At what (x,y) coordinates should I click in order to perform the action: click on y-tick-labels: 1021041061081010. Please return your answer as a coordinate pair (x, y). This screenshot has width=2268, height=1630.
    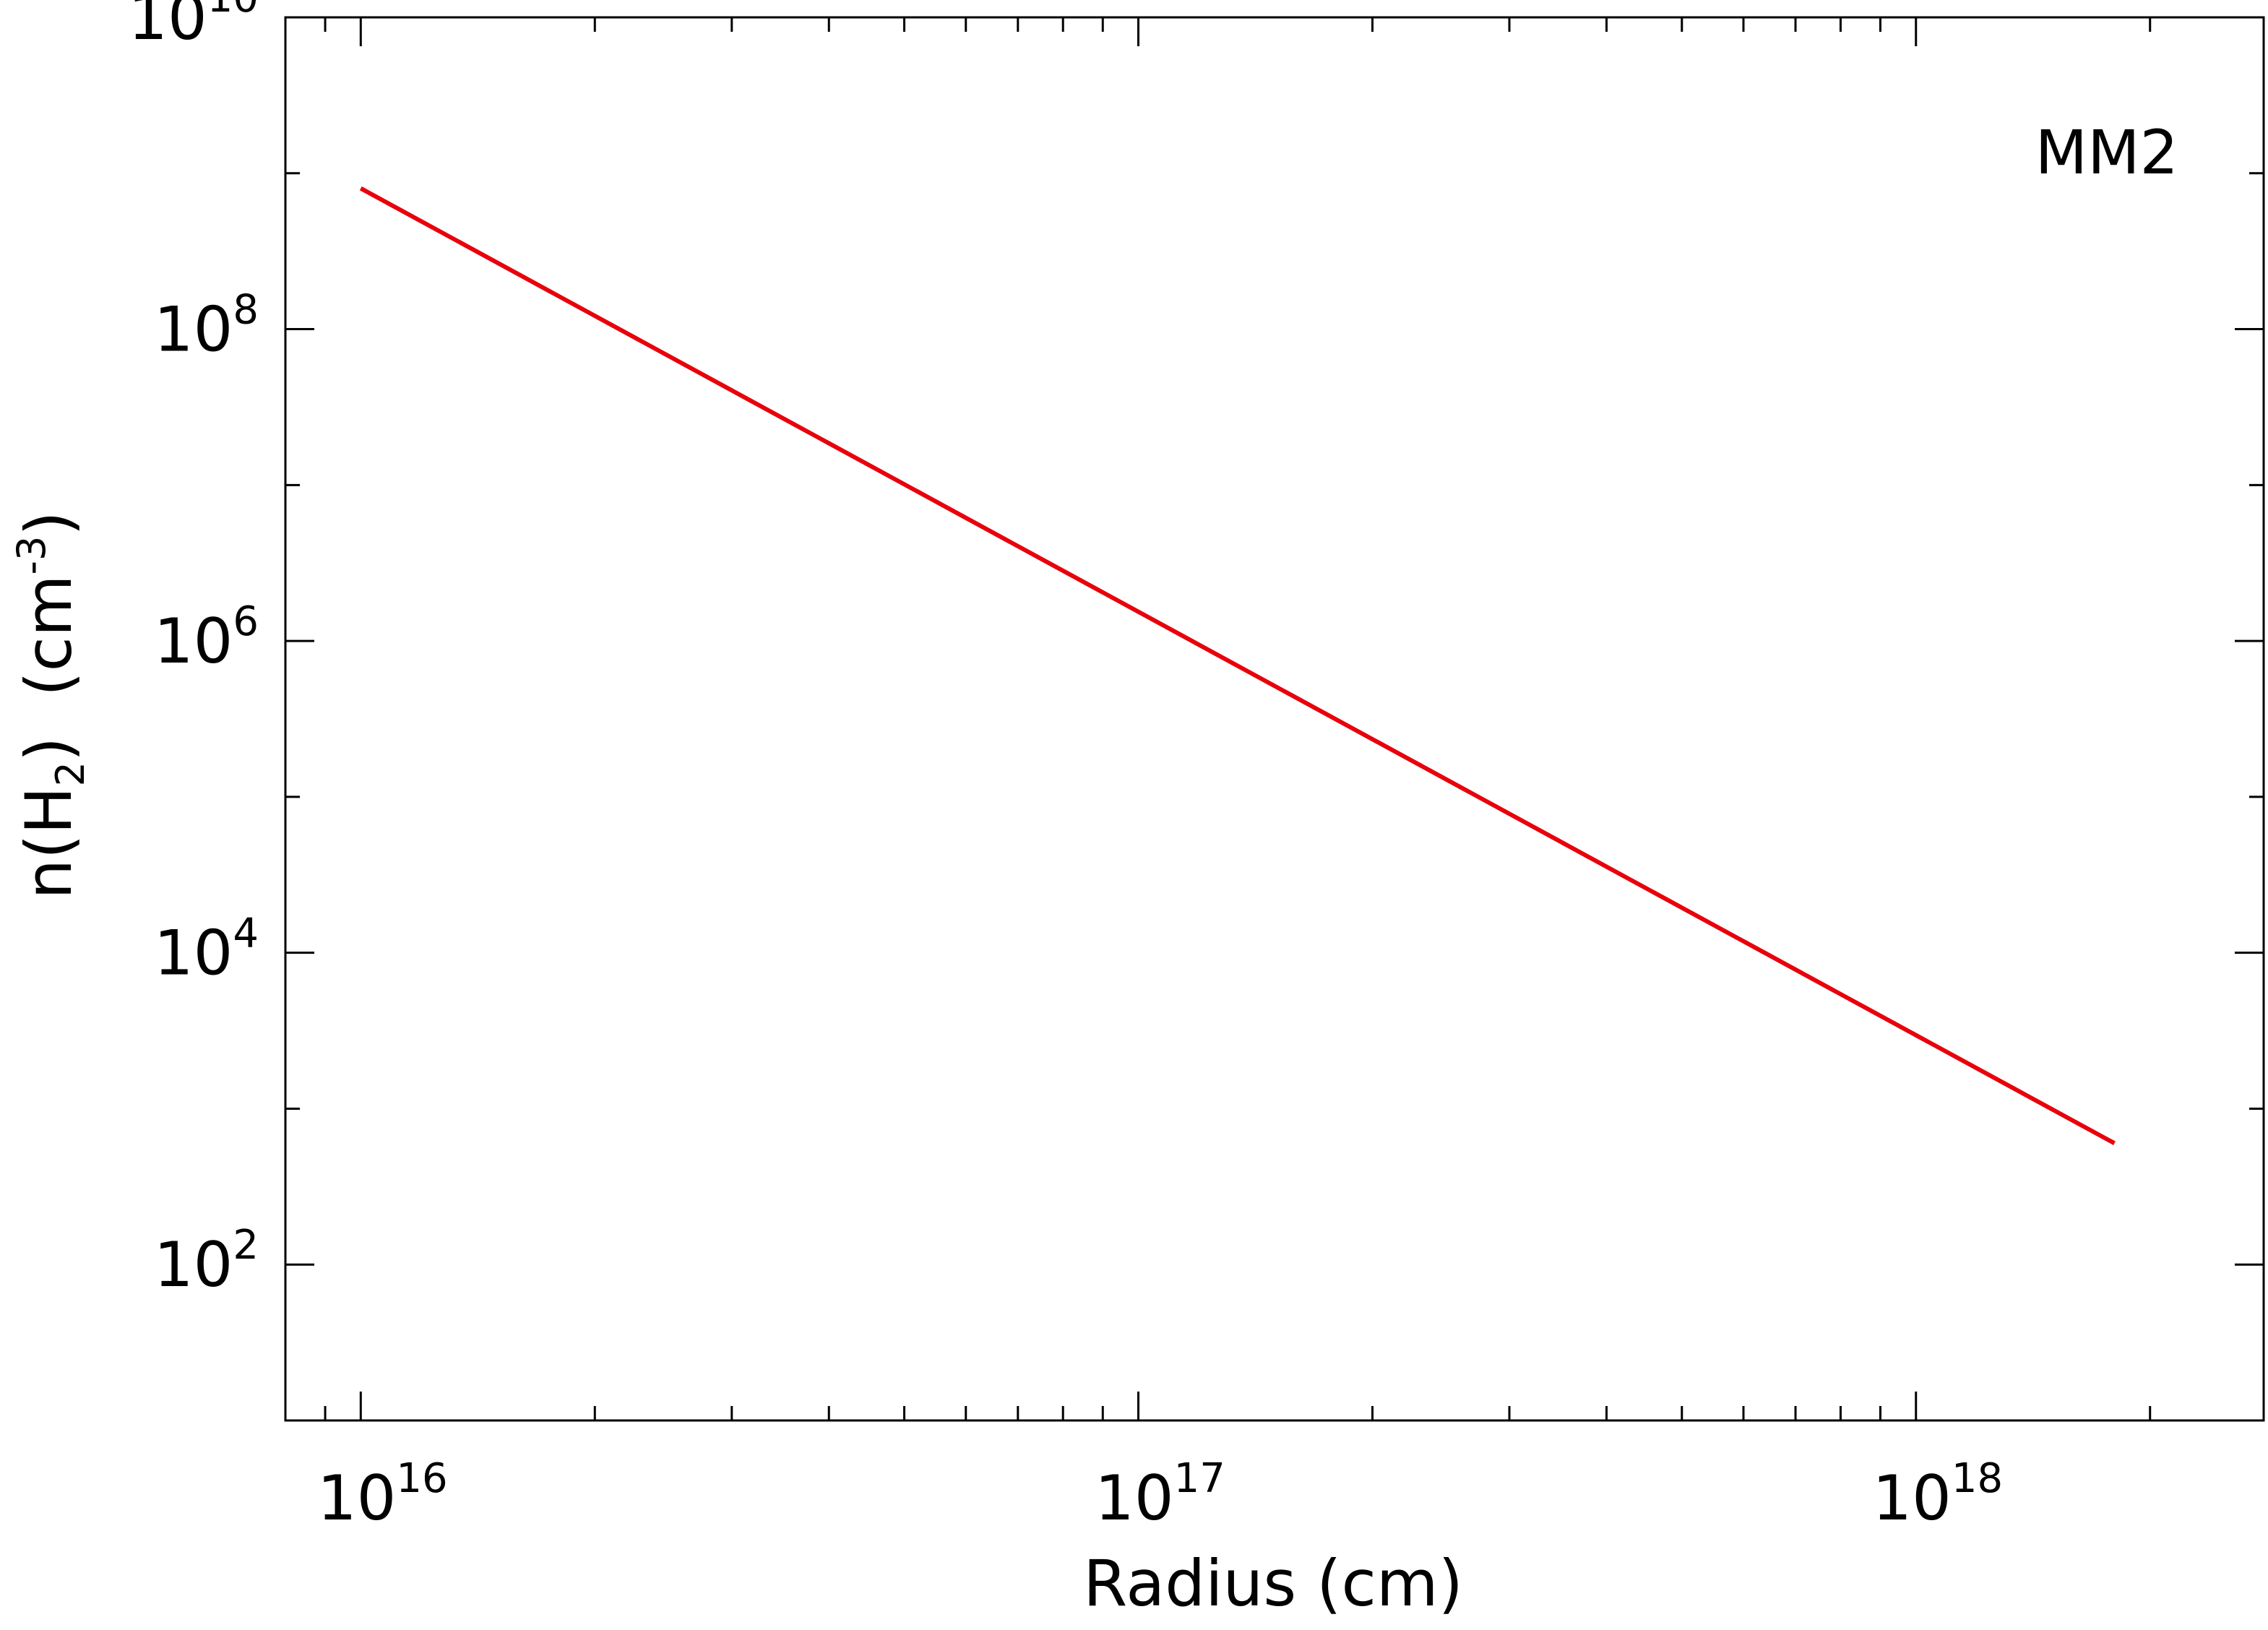
    Looking at the image, I should click on (193, 650).